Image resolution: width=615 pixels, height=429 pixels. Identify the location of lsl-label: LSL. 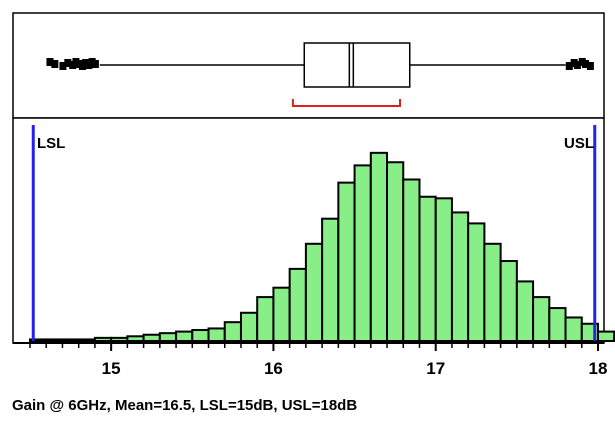
(51, 143).